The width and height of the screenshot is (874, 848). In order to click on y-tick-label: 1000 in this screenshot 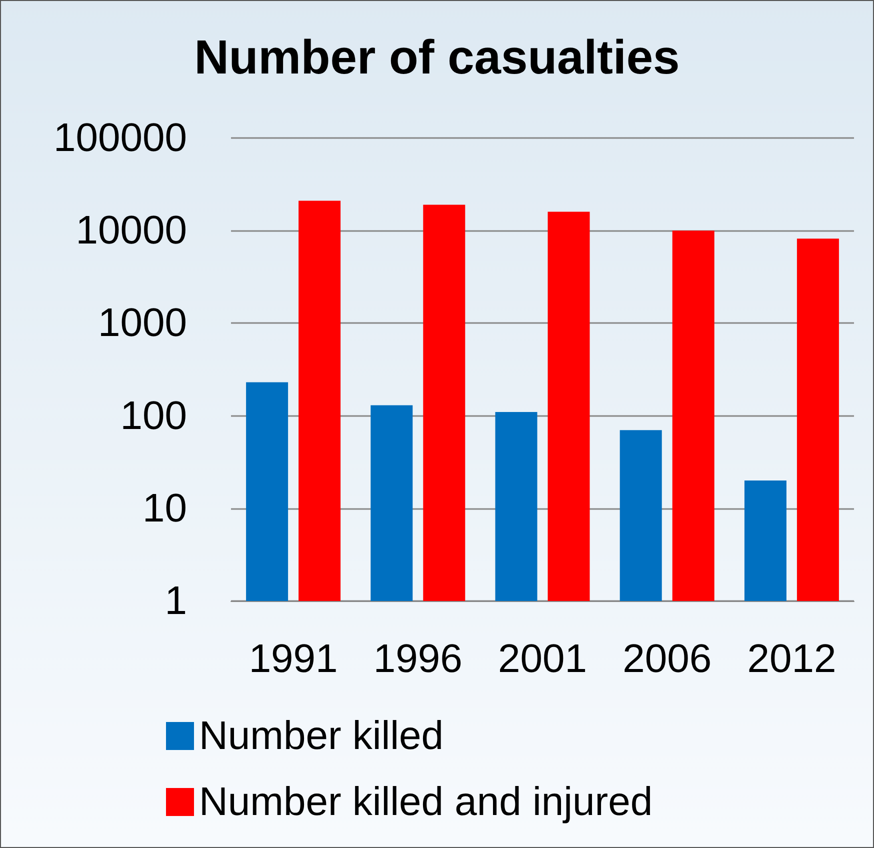, I will do `click(142, 323)`.